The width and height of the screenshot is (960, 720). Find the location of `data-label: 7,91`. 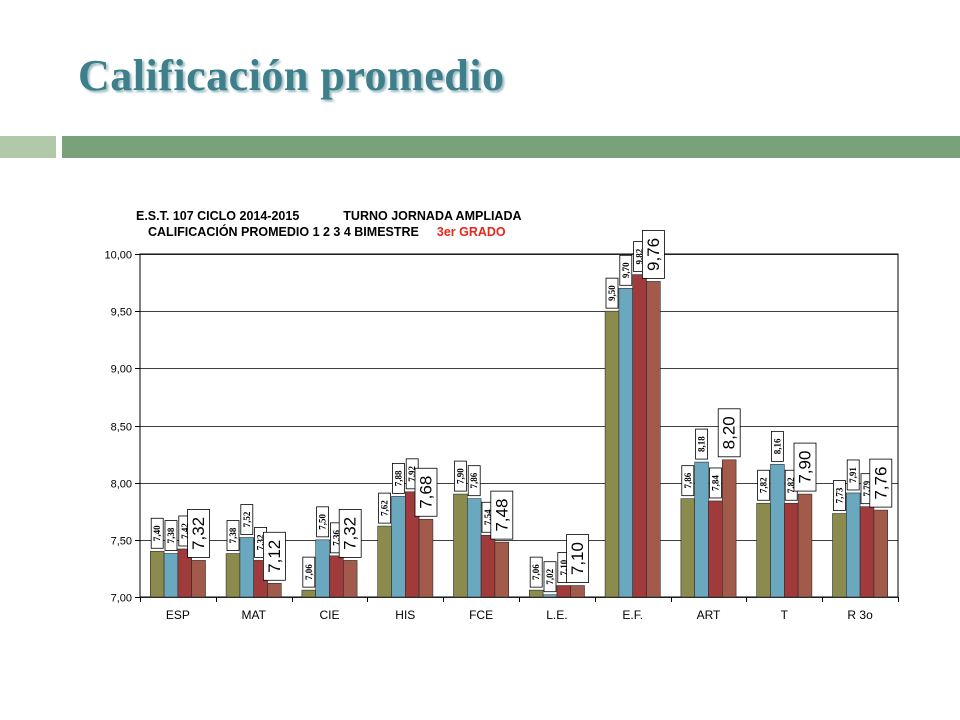

data-label: 7,91 is located at coordinates (853, 475).